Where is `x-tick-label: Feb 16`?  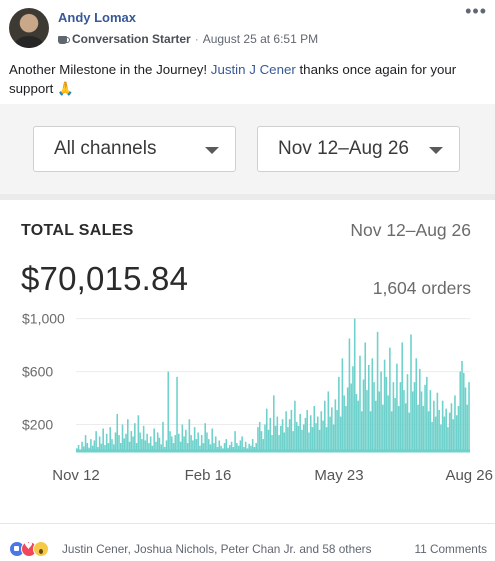 x-tick-label: Feb 16 is located at coordinates (208, 475).